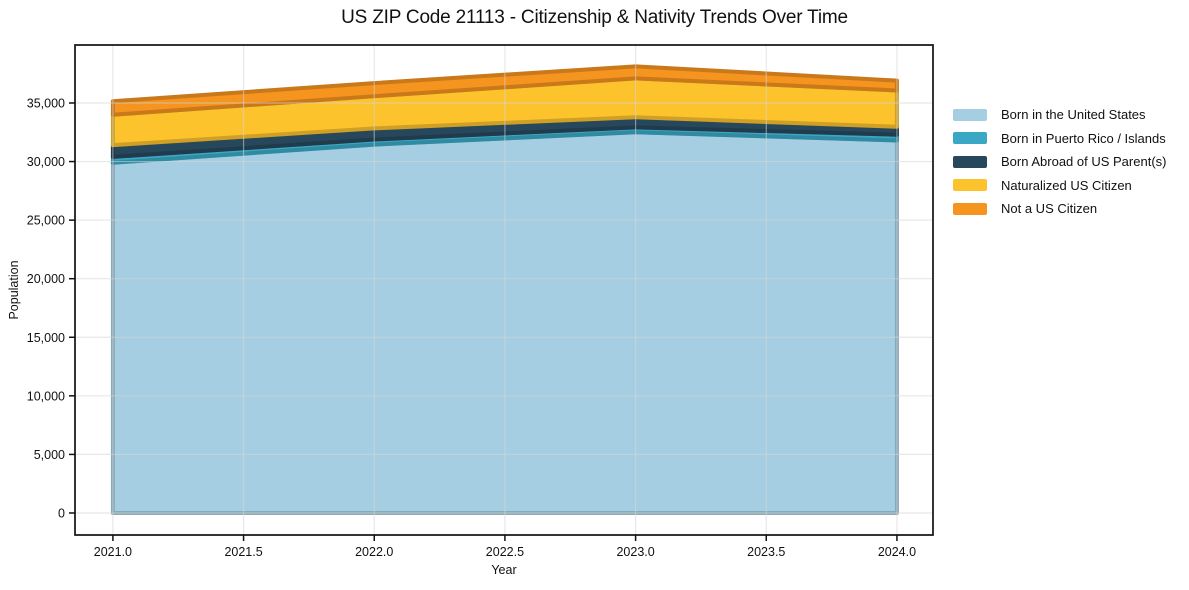  I want to click on legend-item: Naturalized US Citizen, so click(1059, 186).